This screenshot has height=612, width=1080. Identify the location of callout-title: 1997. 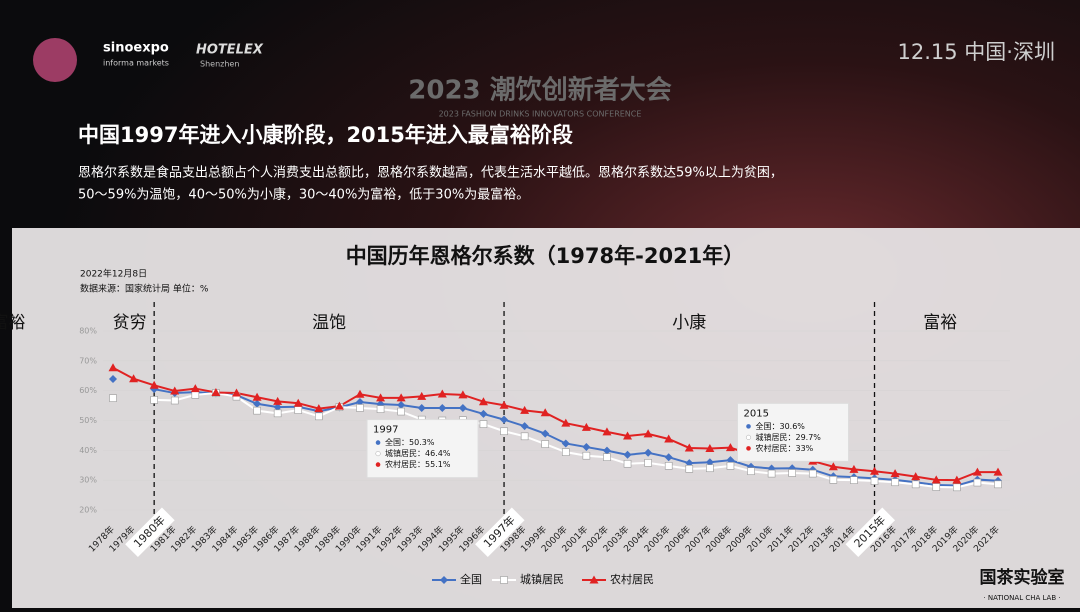
(385, 430).